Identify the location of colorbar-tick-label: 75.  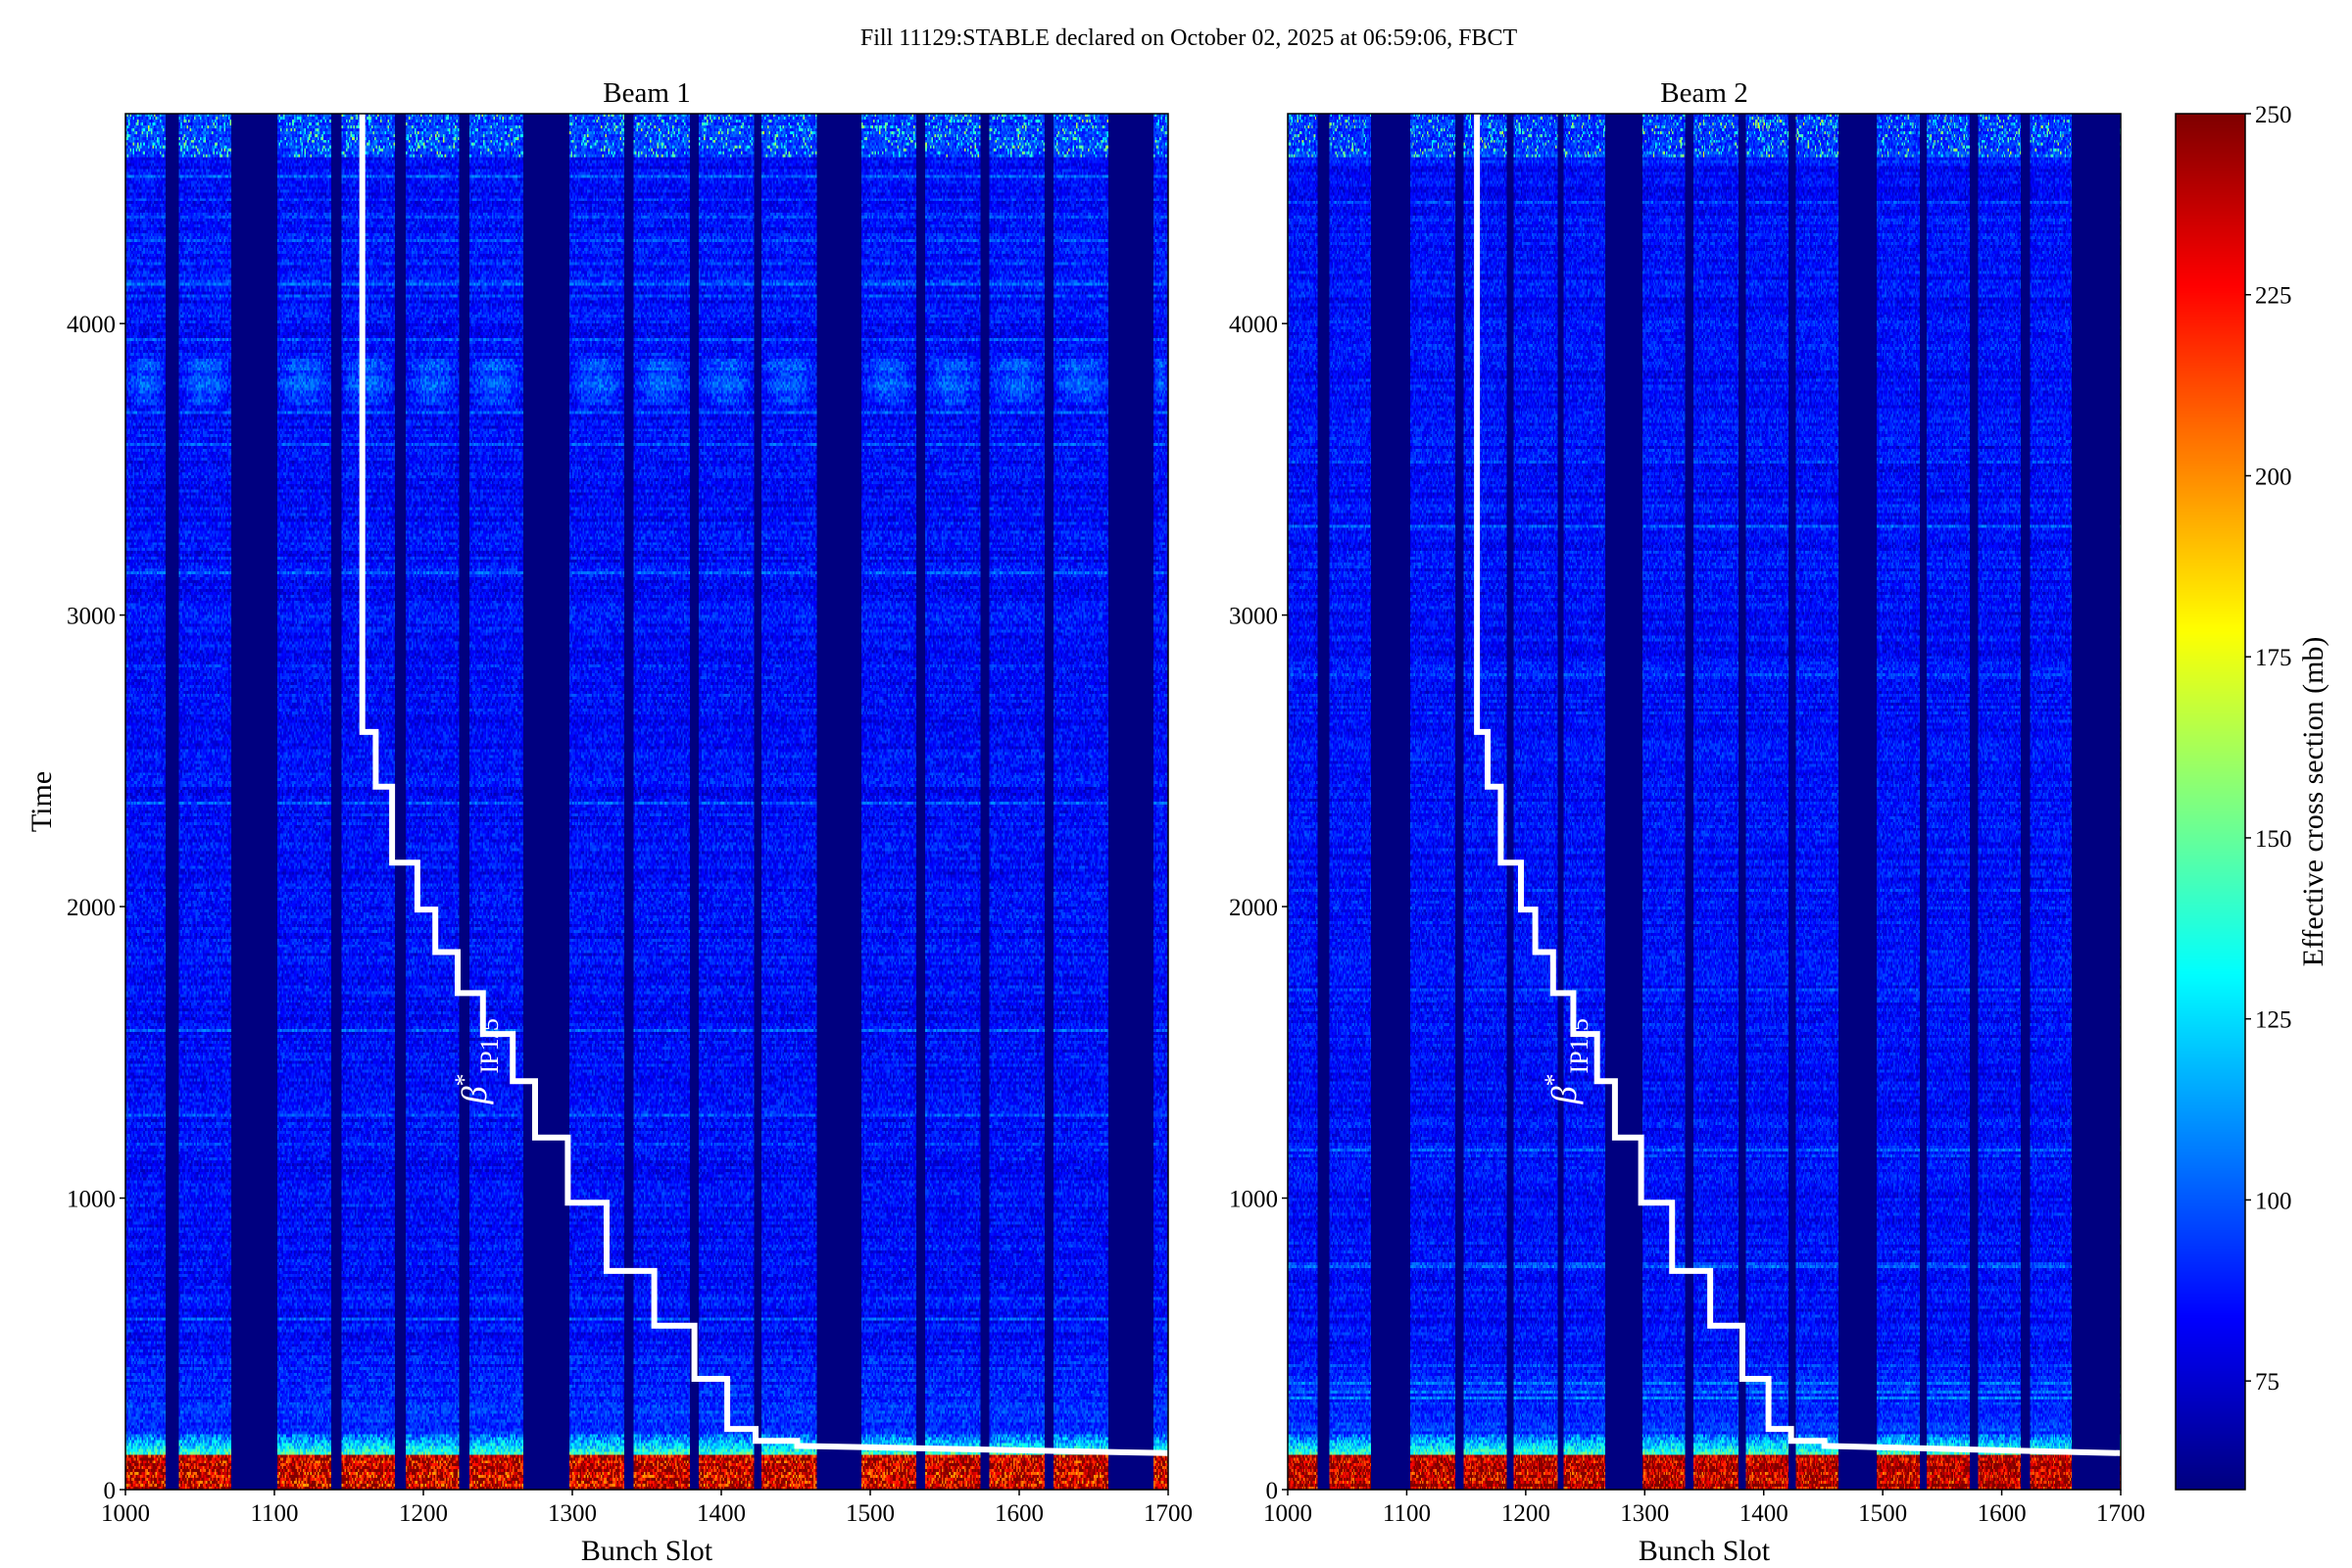
(2267, 1382).